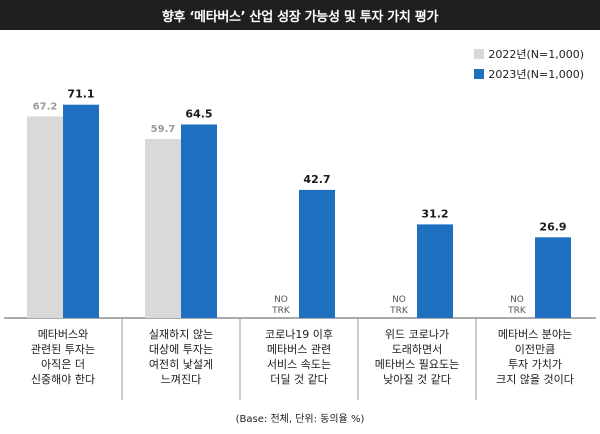 The width and height of the screenshot is (600, 434). What do you see at coordinates (535, 334) in the screenshot?
I see `category-label-5-line-1: 메타버스 분야는` at bounding box center [535, 334].